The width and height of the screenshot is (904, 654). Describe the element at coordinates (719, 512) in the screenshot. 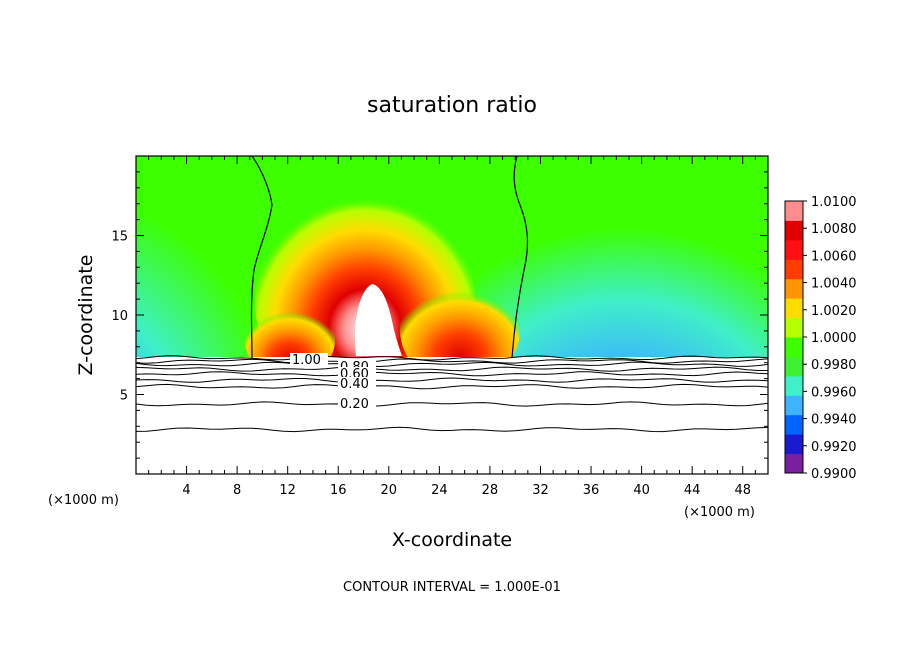

I see `x-unit-right: (×1000 m)` at that location.